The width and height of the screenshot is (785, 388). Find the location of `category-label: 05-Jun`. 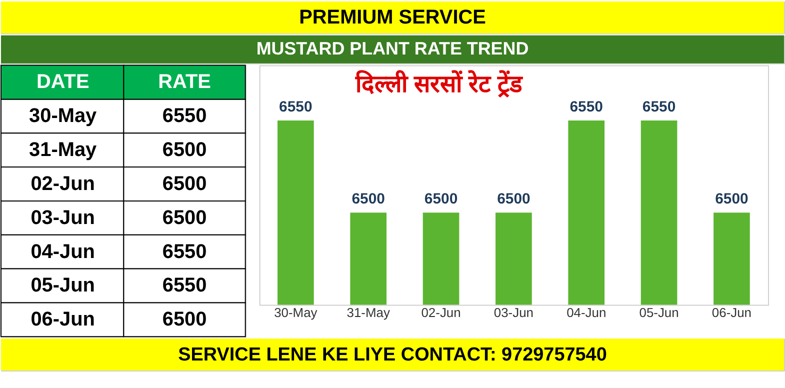

category-label: 05-Jun is located at coordinates (62, 285).